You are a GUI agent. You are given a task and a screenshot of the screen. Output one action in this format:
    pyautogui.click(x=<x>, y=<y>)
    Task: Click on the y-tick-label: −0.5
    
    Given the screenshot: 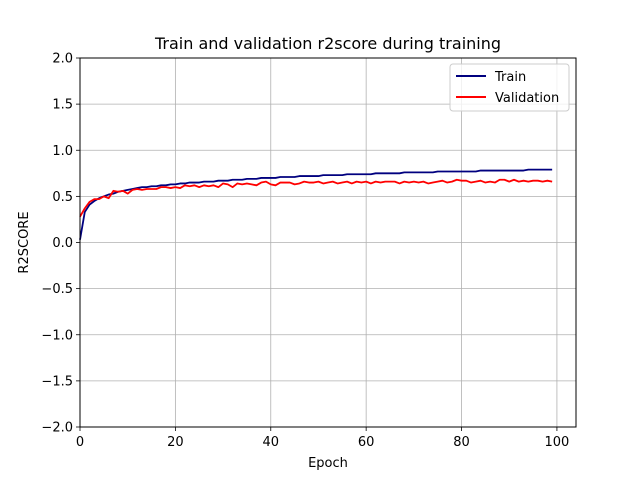 What is the action you would take?
    pyautogui.click(x=57, y=289)
    